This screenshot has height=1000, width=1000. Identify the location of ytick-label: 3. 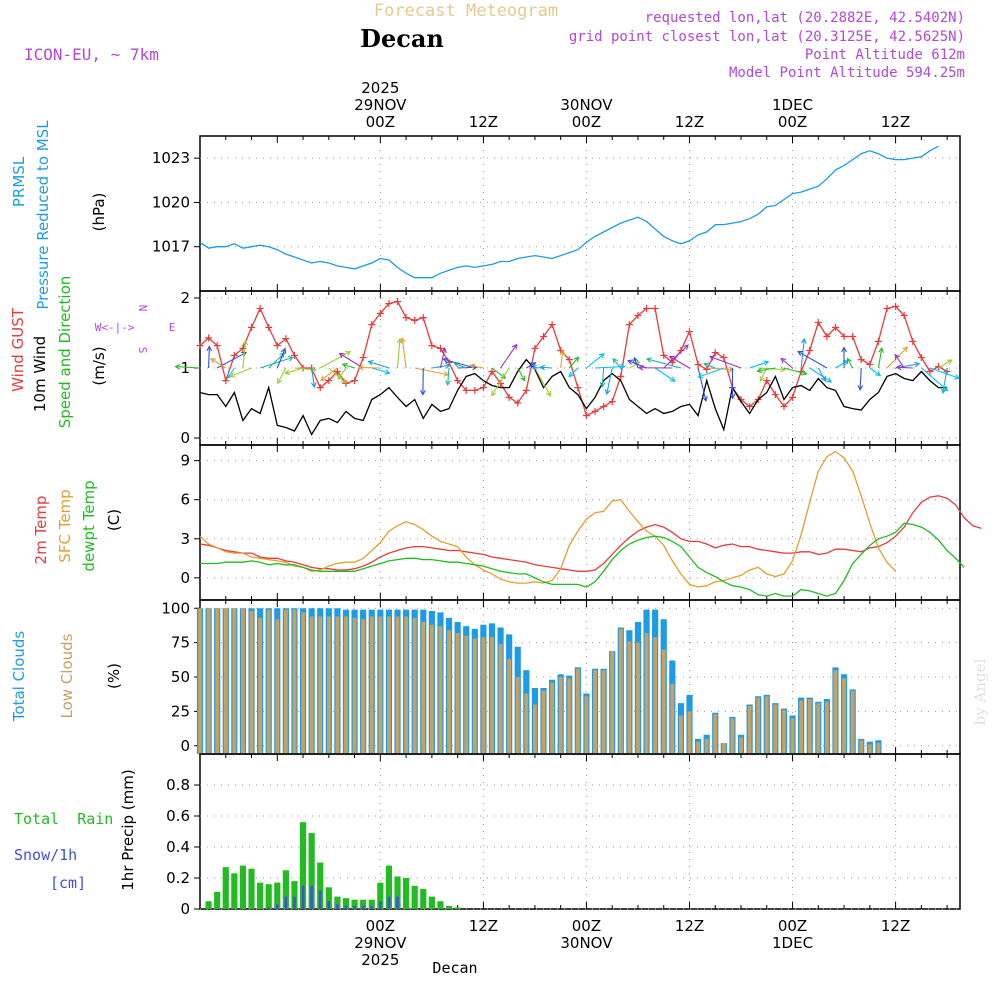
(185, 539).